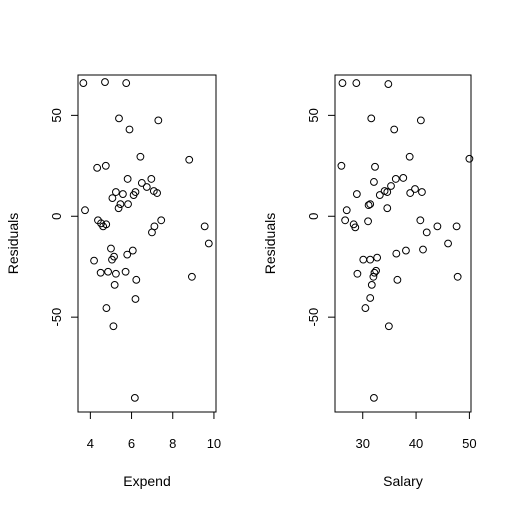 The image size is (512, 511). Describe the element at coordinates (90, 443) in the screenshot. I see `expend-x-tick-label: 4` at that location.